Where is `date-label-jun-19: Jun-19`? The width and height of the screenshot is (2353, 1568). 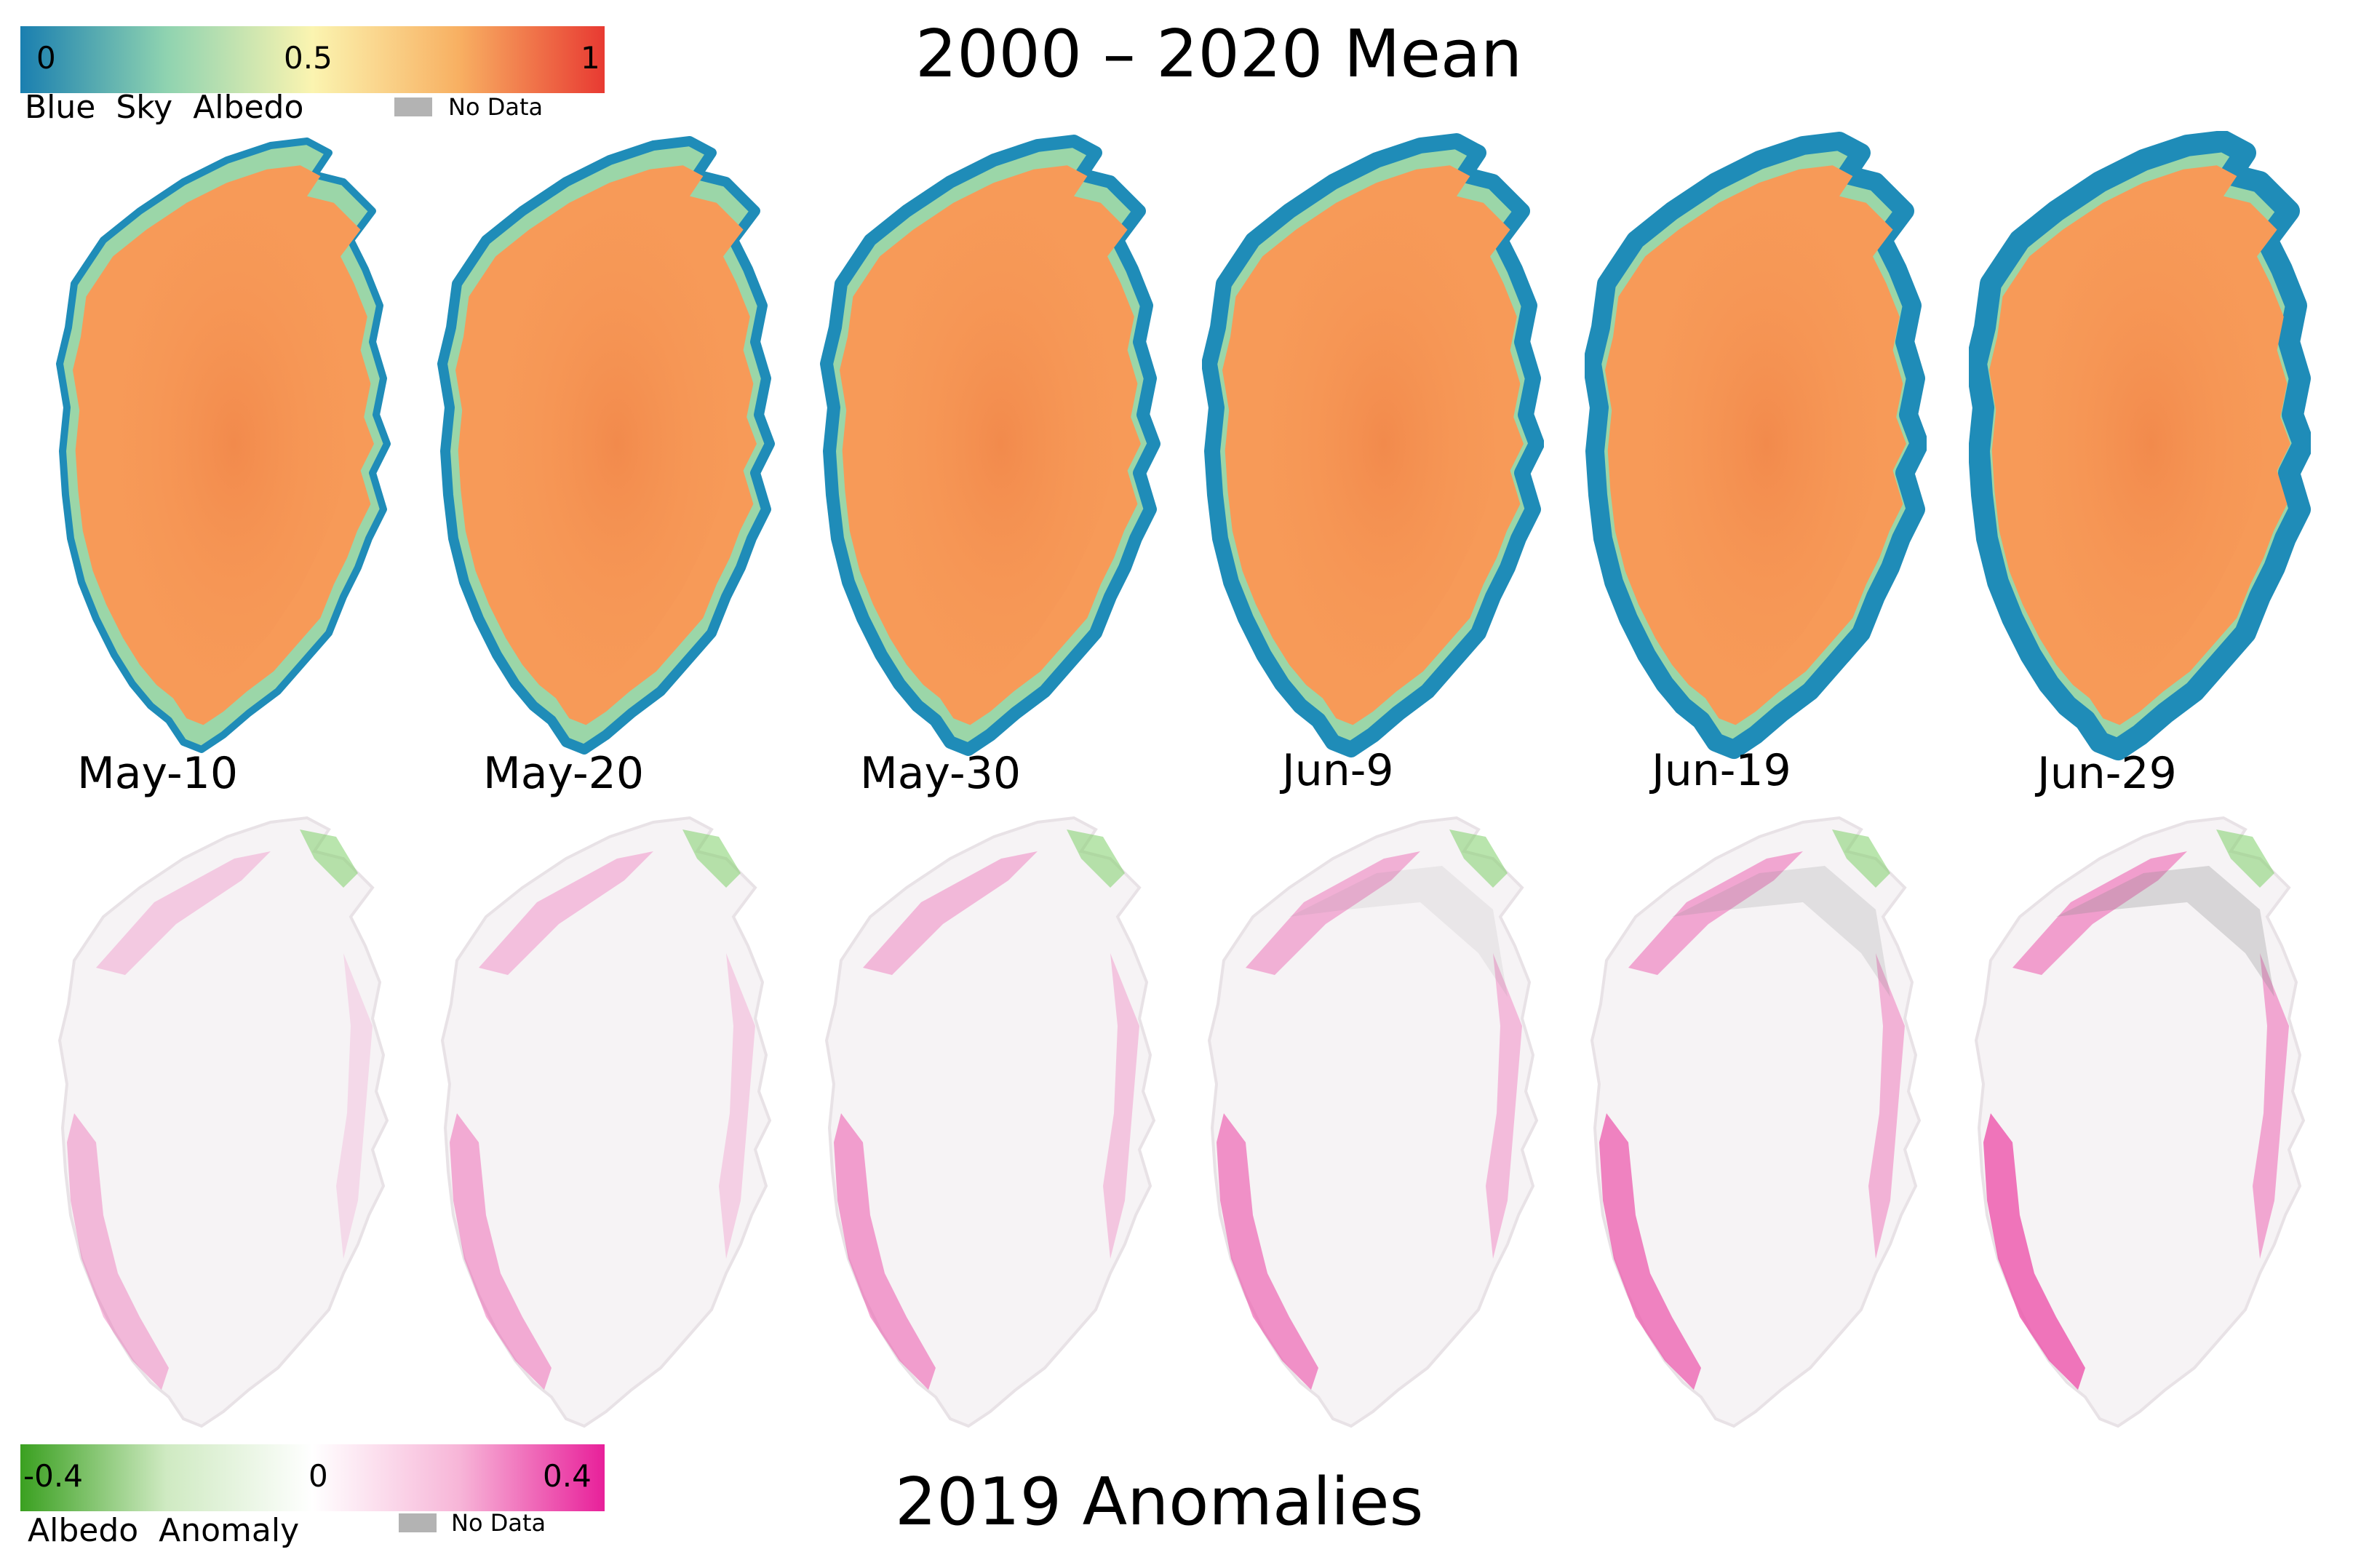 date-label-jun-19: Jun-19 is located at coordinates (1721, 770).